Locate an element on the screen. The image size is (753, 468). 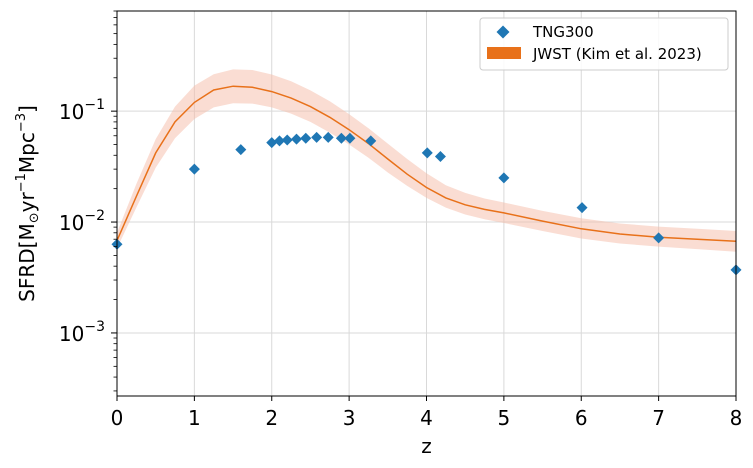
legend: TNG300 JWST (Kim et al. 2023) is located at coordinates (604, 44).